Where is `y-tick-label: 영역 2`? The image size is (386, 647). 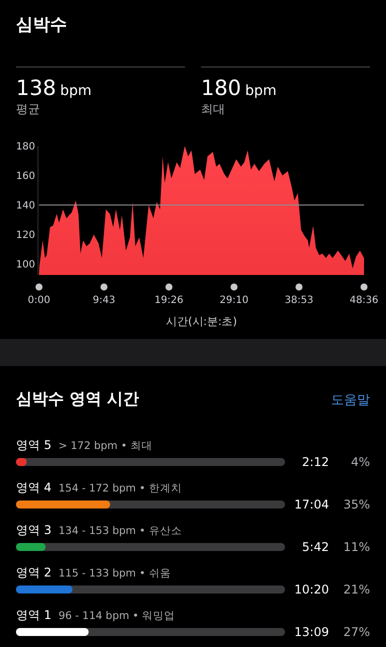 y-tick-label: 영역 2 is located at coordinates (34, 573).